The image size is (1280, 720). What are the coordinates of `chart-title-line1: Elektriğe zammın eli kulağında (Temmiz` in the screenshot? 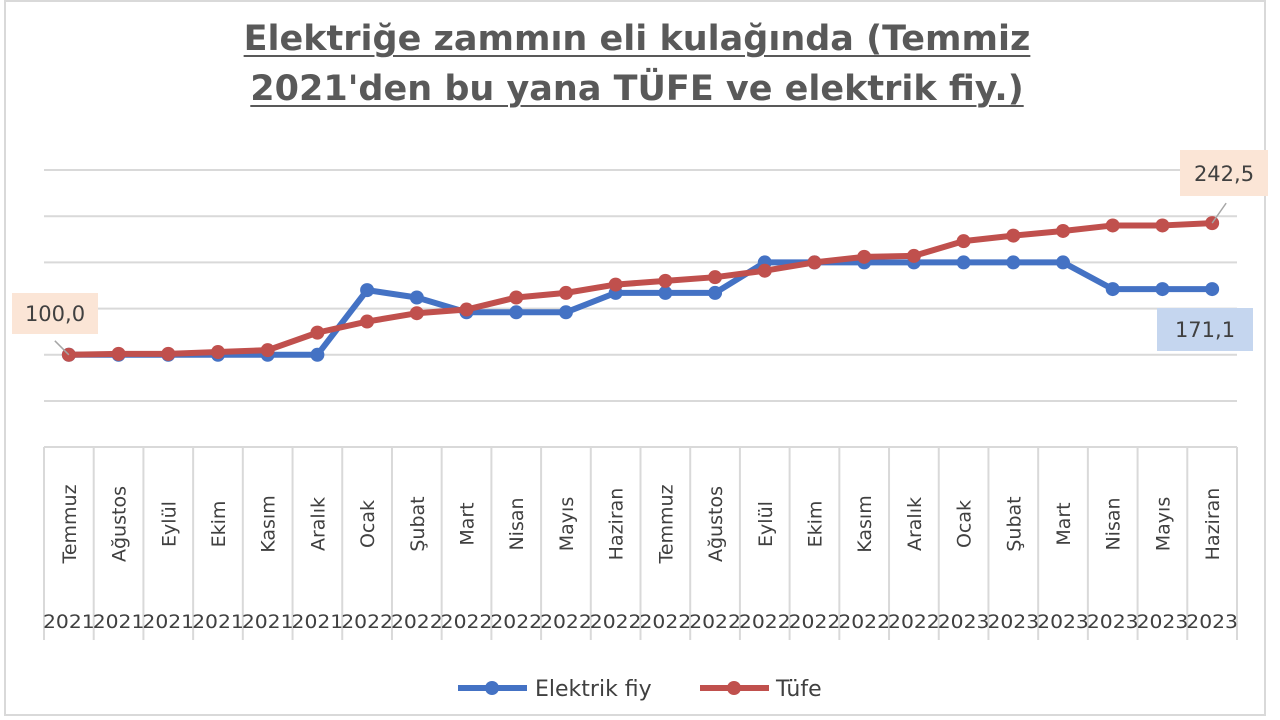 It's located at (637, 39).